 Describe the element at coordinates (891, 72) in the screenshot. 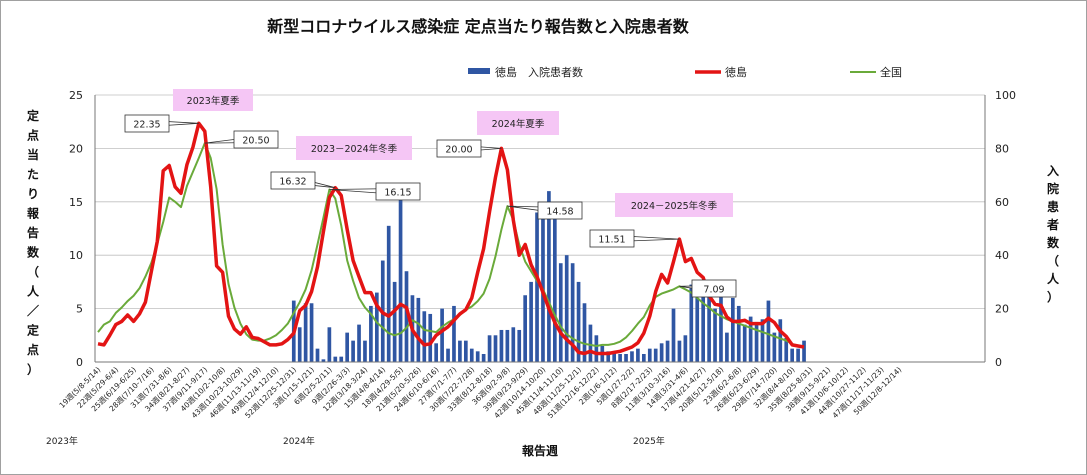

I see `legend-green-label: 全国` at that location.